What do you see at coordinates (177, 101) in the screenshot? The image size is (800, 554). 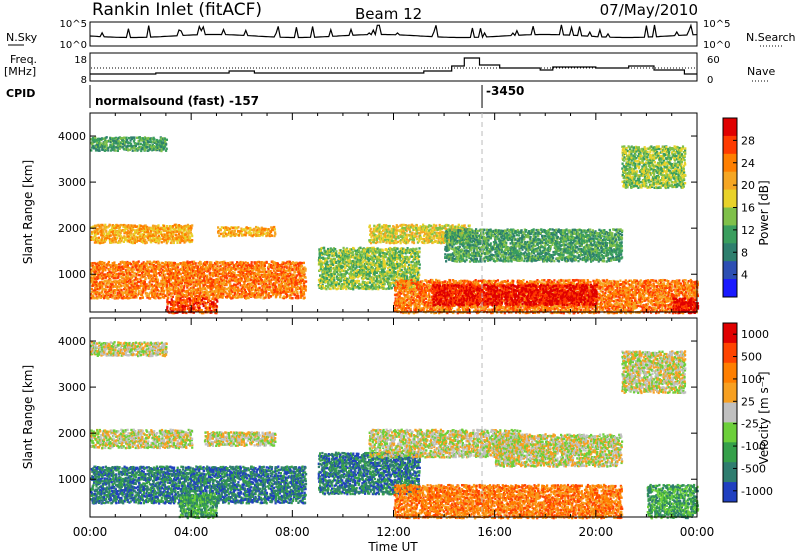 I see `cpid-mode-1: normalsound (fast) -157` at bounding box center [177, 101].